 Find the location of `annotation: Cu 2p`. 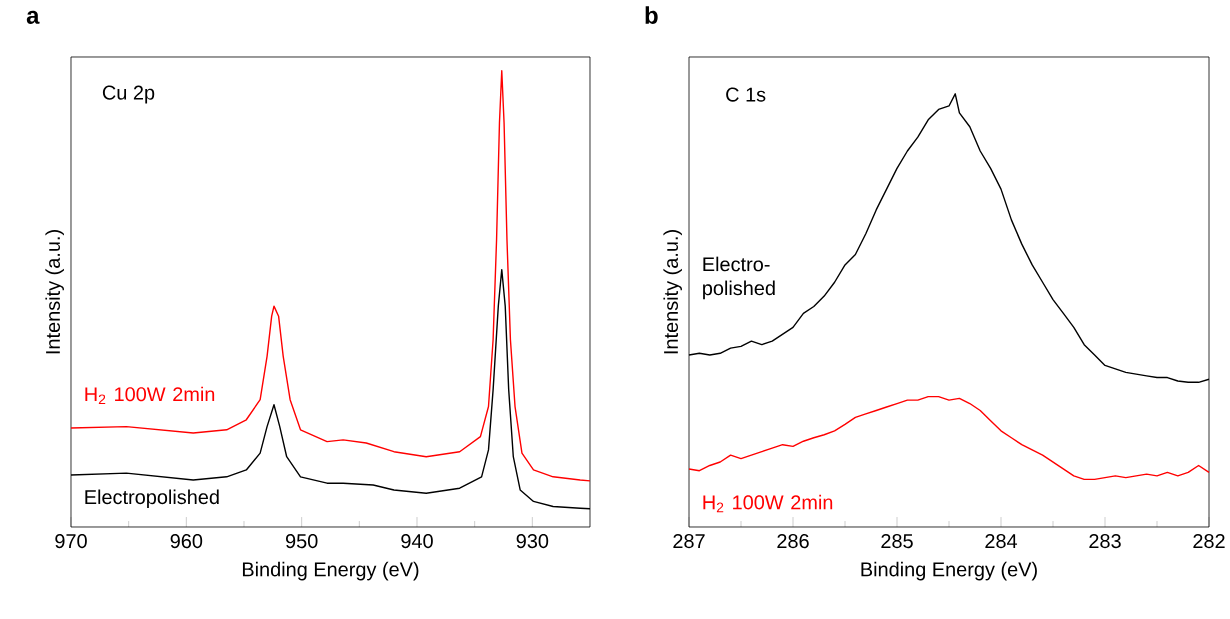

annotation: Cu 2p is located at coordinates (128, 94).